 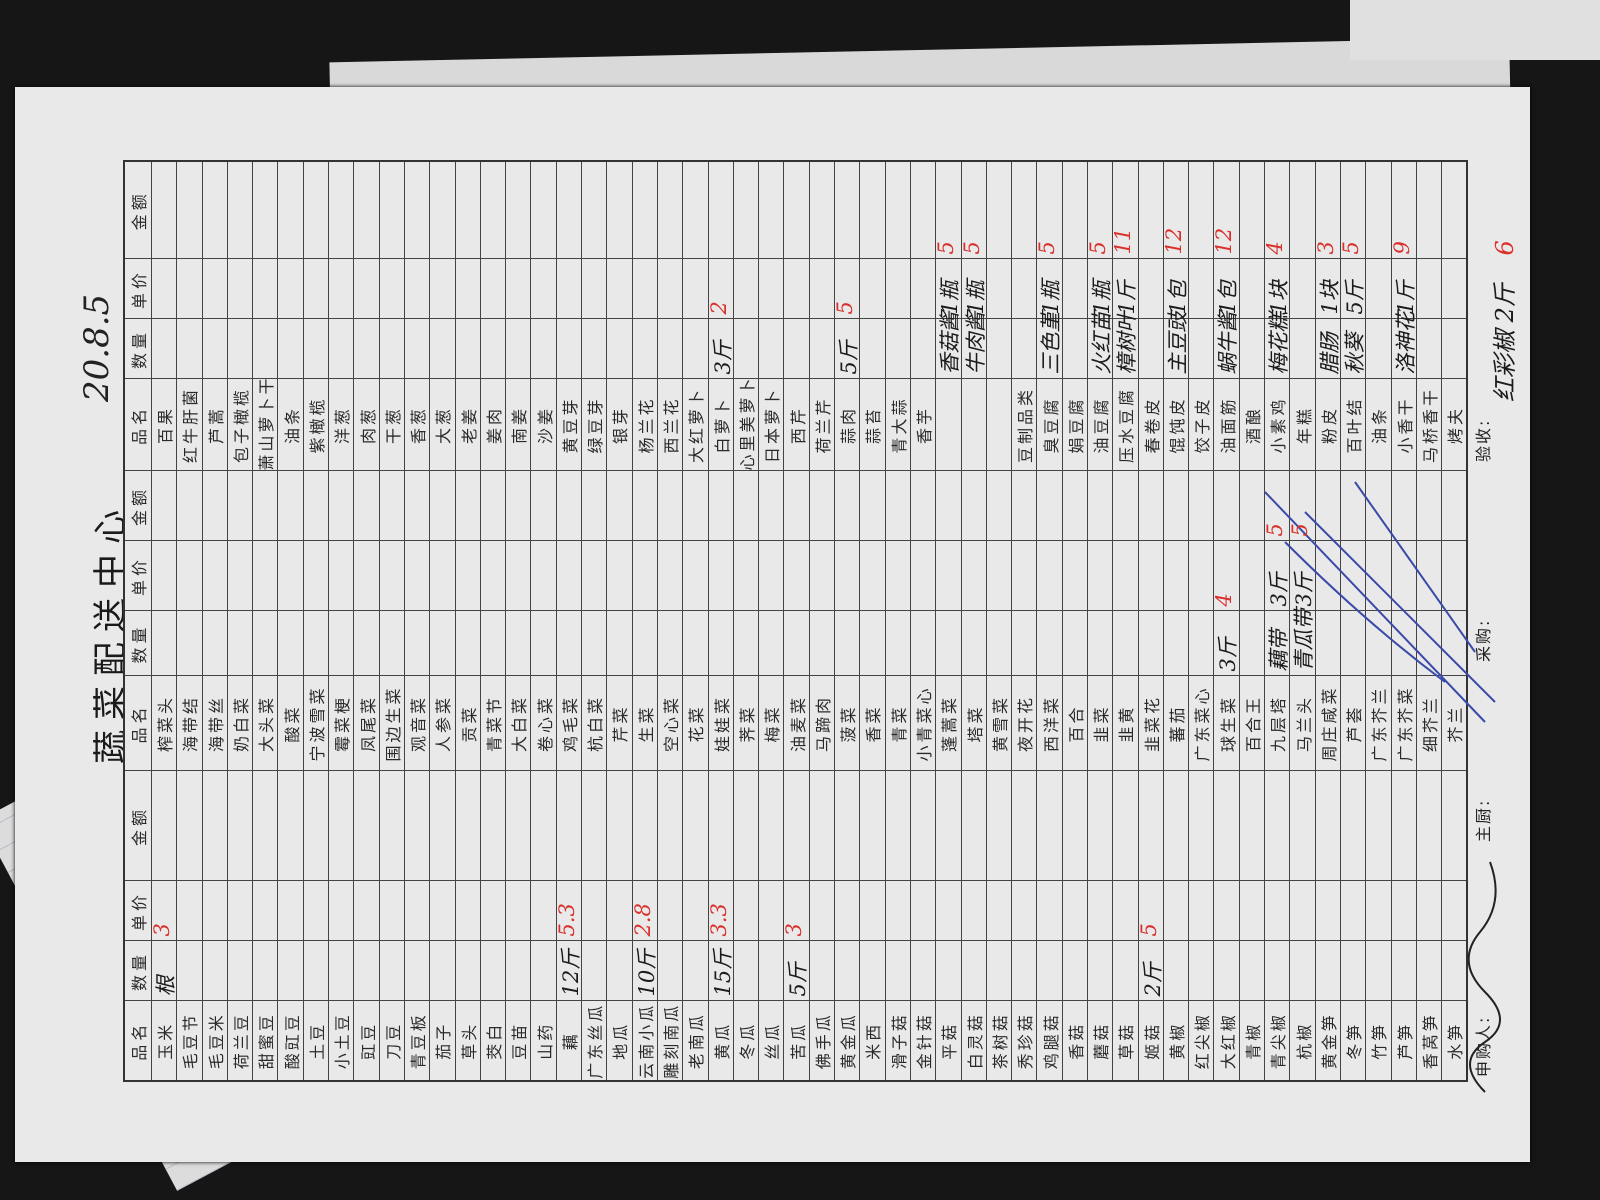 What do you see at coordinates (97, 347) in the screenshot?
I see `handwritten-date: 20.8.5` at bounding box center [97, 347].